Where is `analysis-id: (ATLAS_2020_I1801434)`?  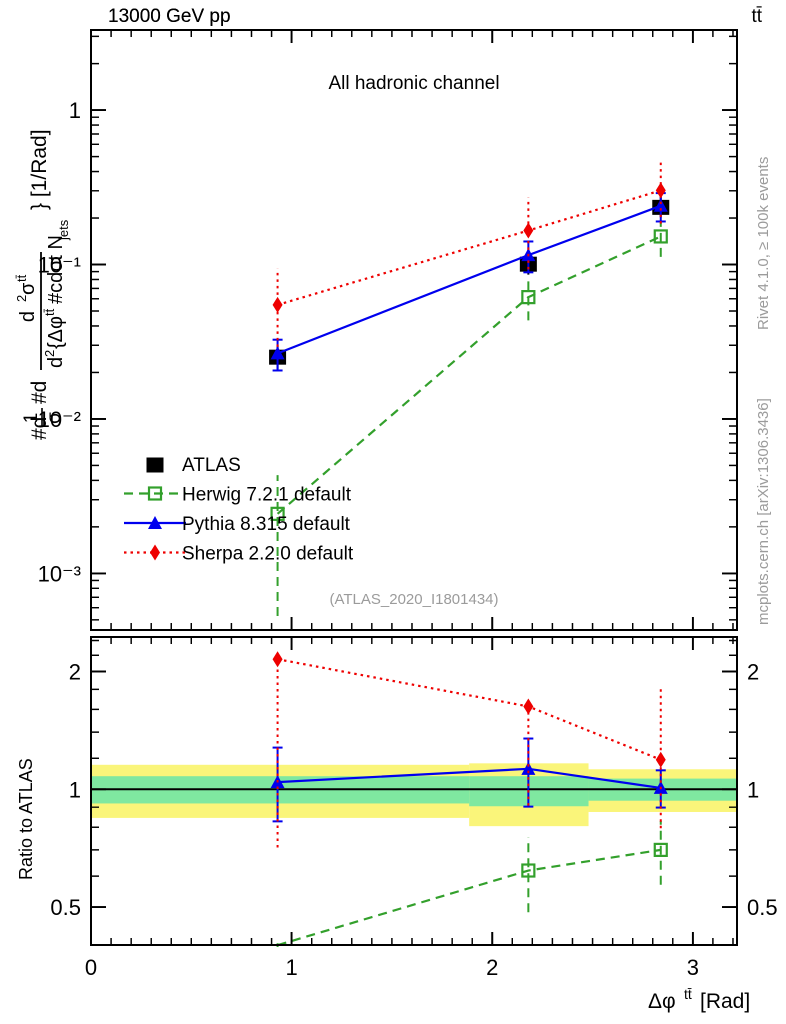 analysis-id: (ATLAS_2020_I1801434) is located at coordinates (413, 599).